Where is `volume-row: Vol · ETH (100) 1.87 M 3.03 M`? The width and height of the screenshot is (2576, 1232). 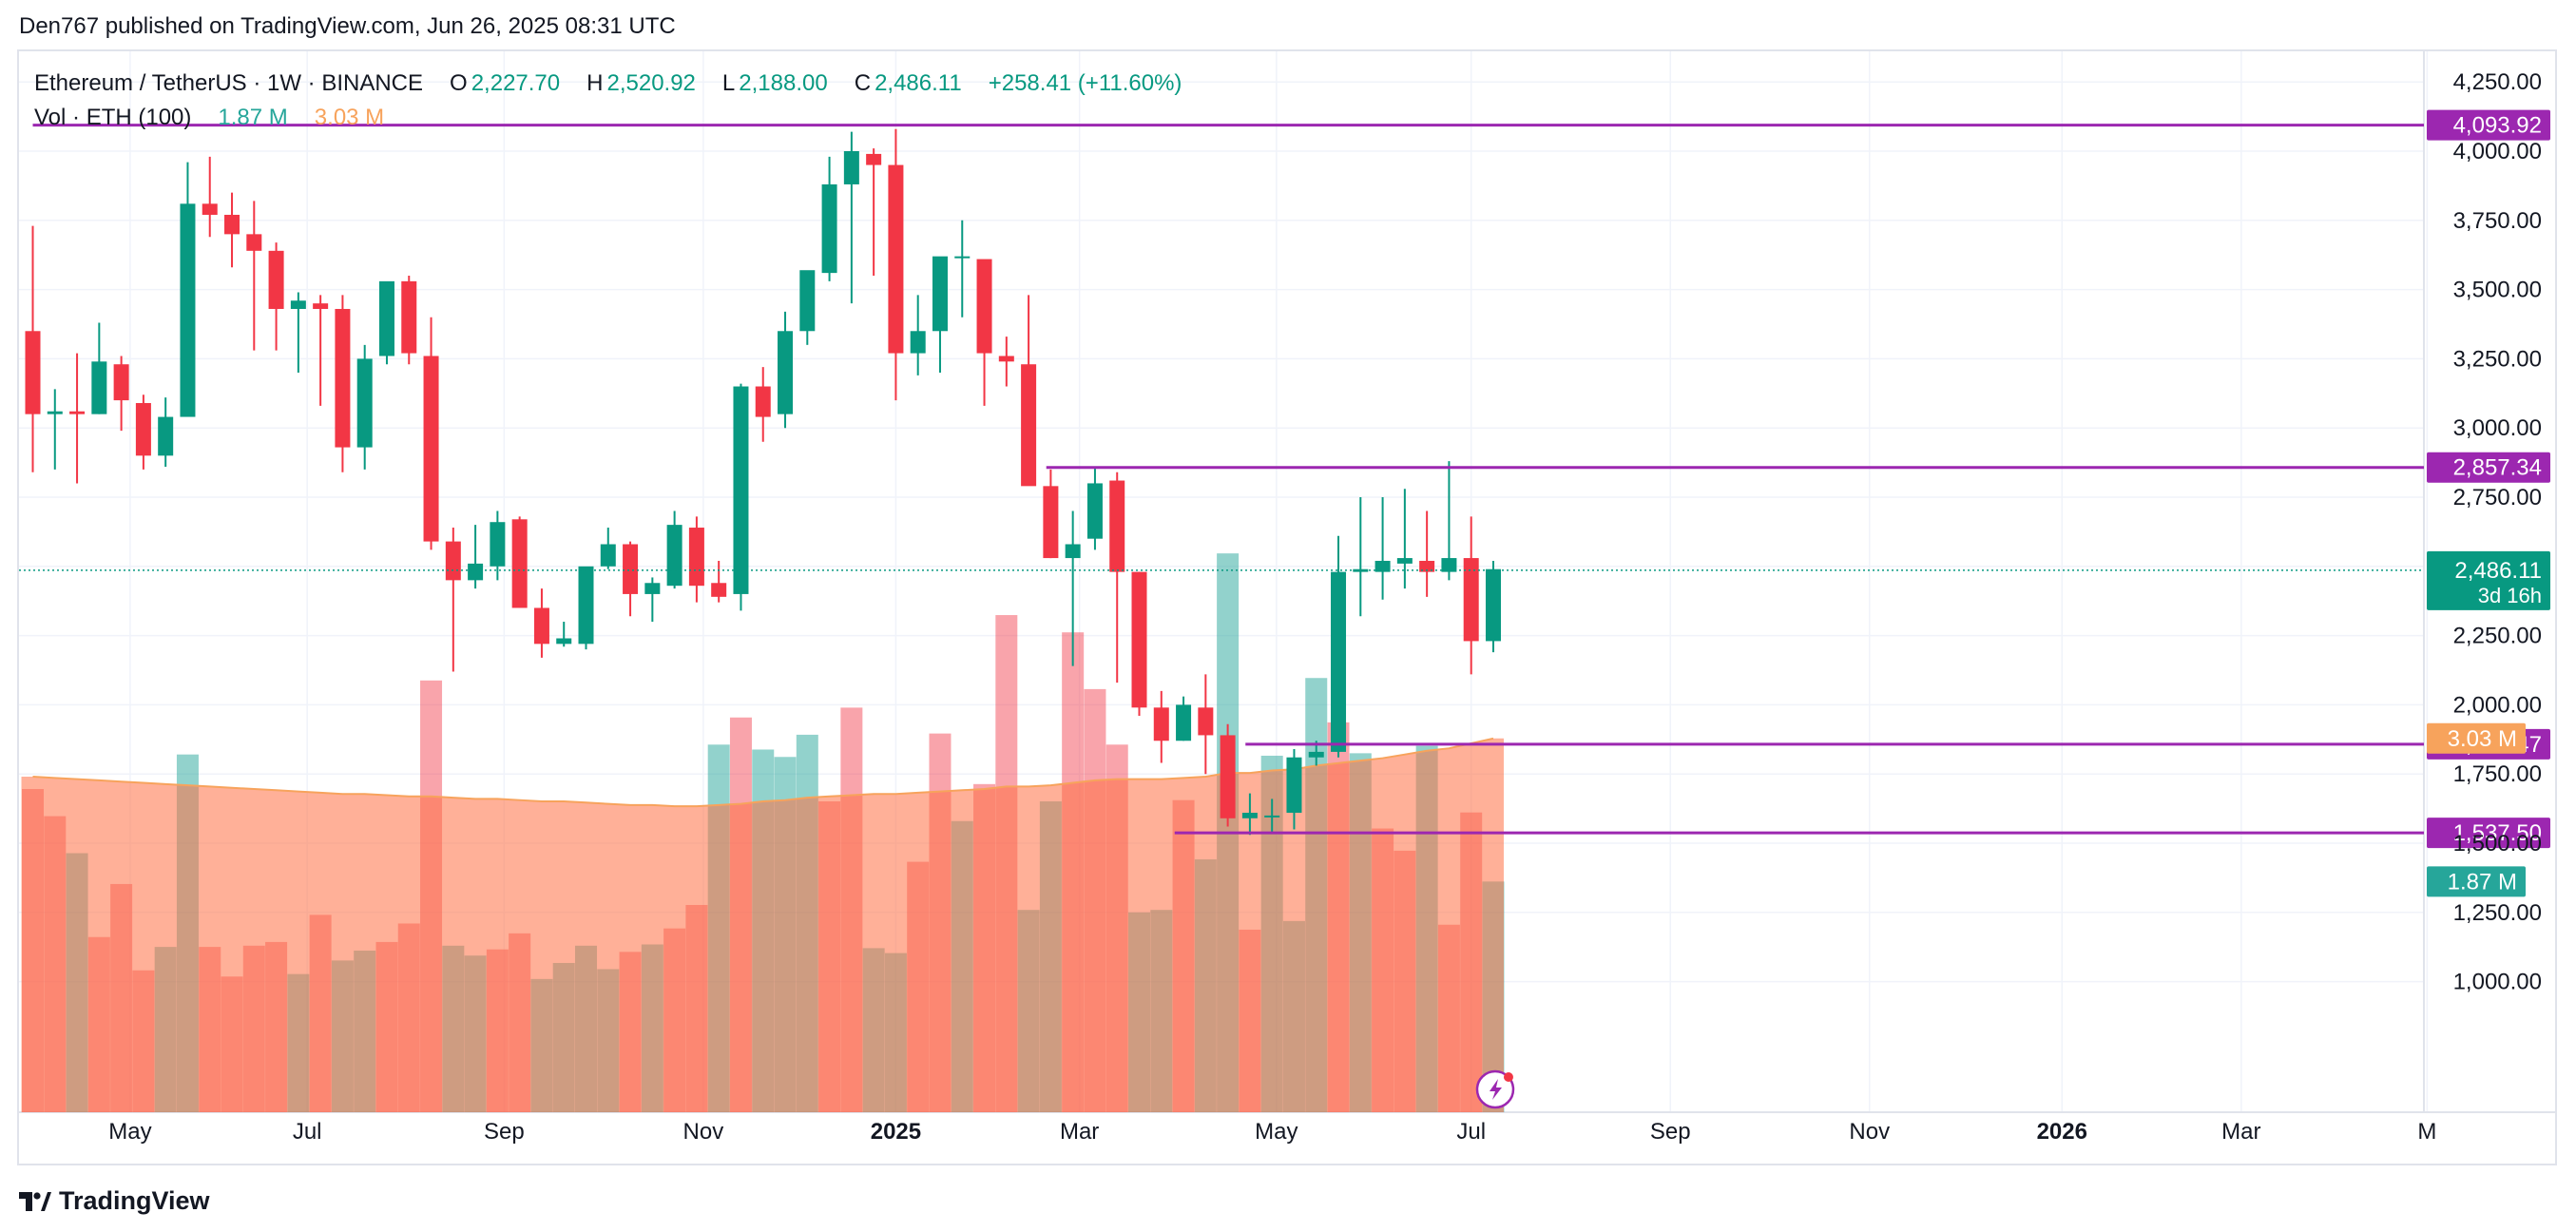 volume-row: Vol · ETH (100) 1.87 M 3.03 M is located at coordinates (610, 118).